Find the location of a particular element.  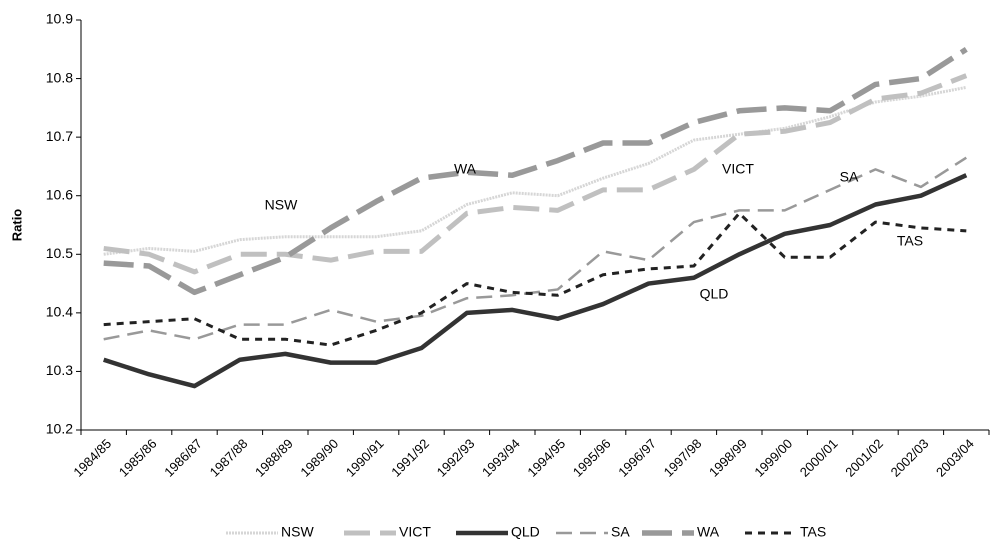

annotation: TAS is located at coordinates (910, 241).